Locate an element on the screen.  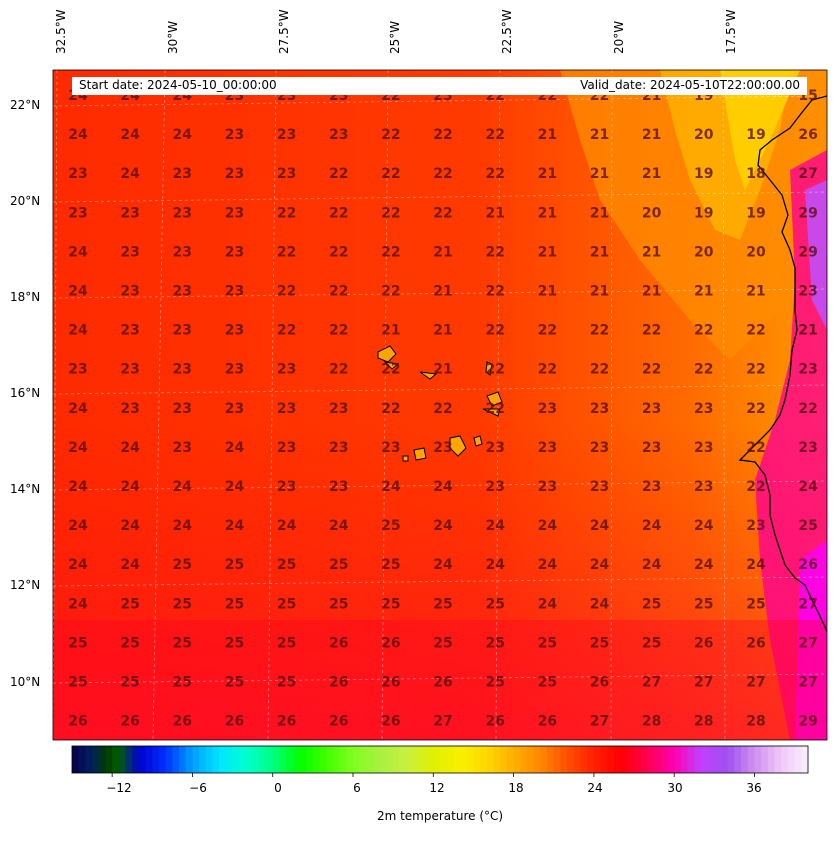
lat-label-6: 12°N is located at coordinates (25, 585).